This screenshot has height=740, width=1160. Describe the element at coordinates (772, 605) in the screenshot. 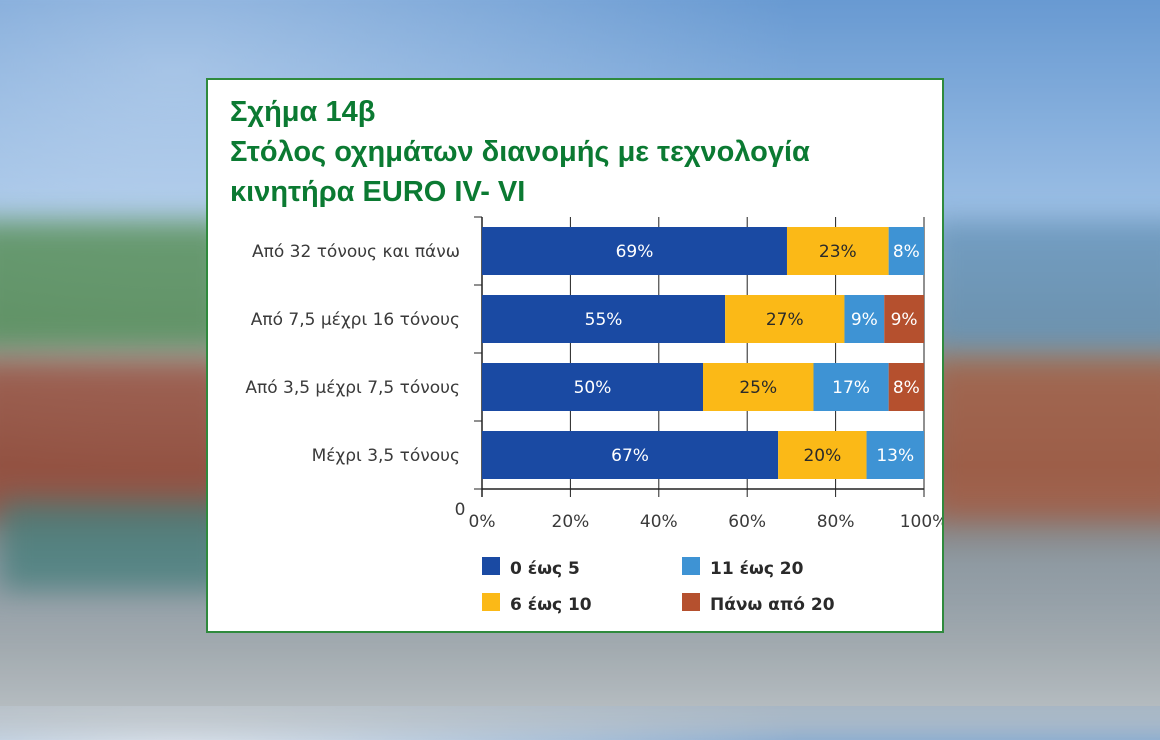

I see `legend-label: Πάνω από 20` at that location.